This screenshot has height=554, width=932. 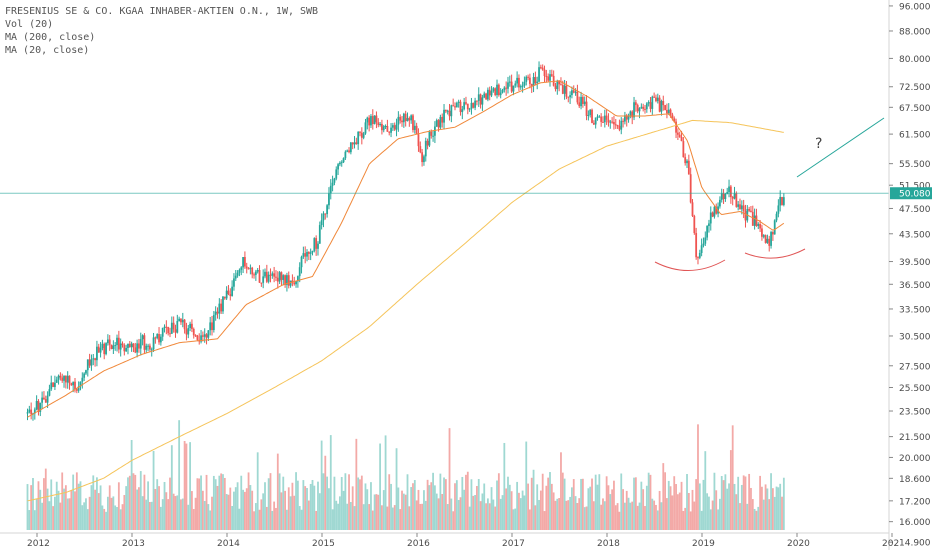 What do you see at coordinates (818, 144) in the screenshot?
I see `annotation-question: ?` at bounding box center [818, 144].